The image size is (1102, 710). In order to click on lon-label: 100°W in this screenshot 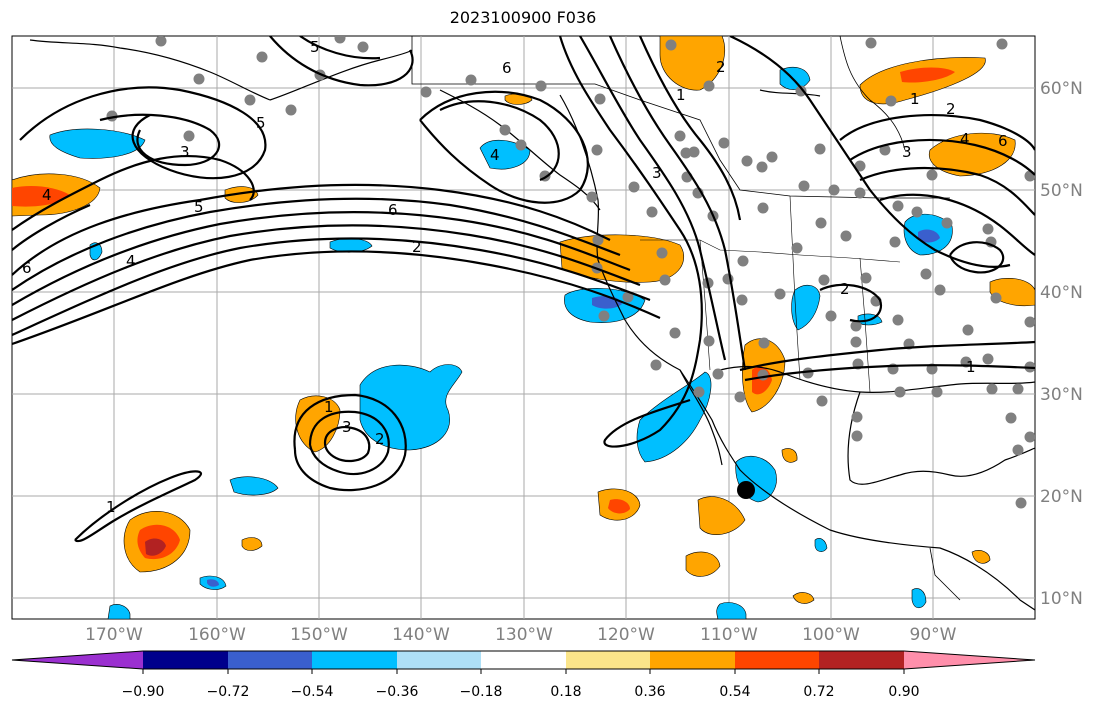, I will do `click(831, 635)`.